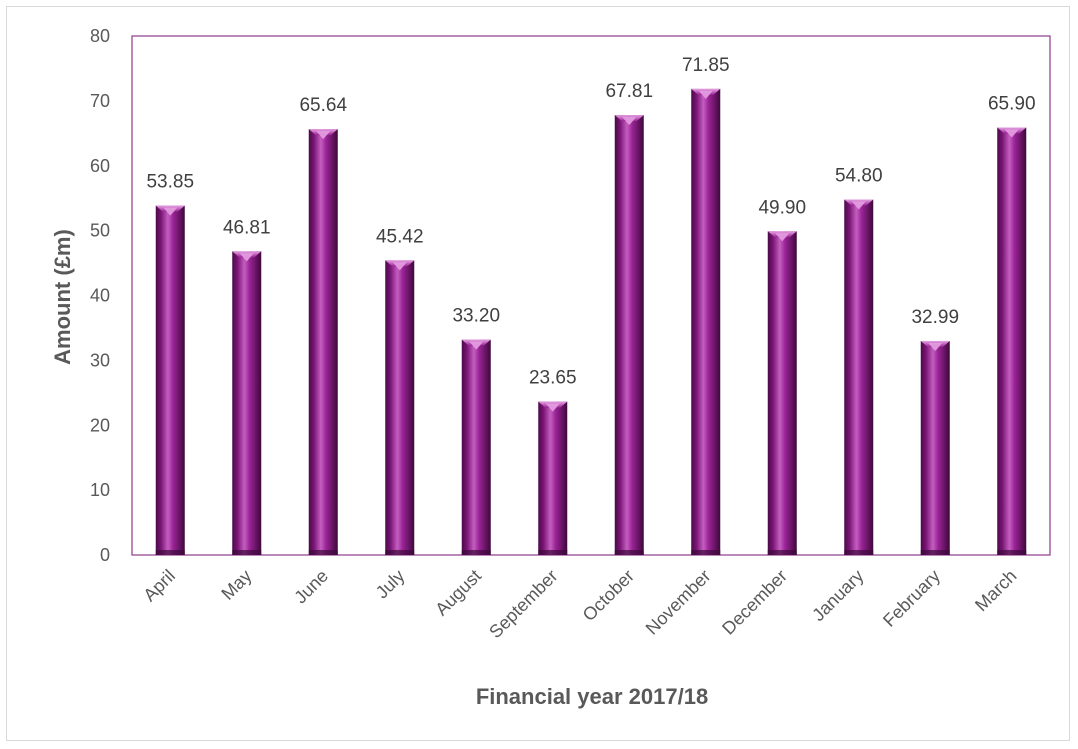  I want to click on data-label: 32.99, so click(935, 317).